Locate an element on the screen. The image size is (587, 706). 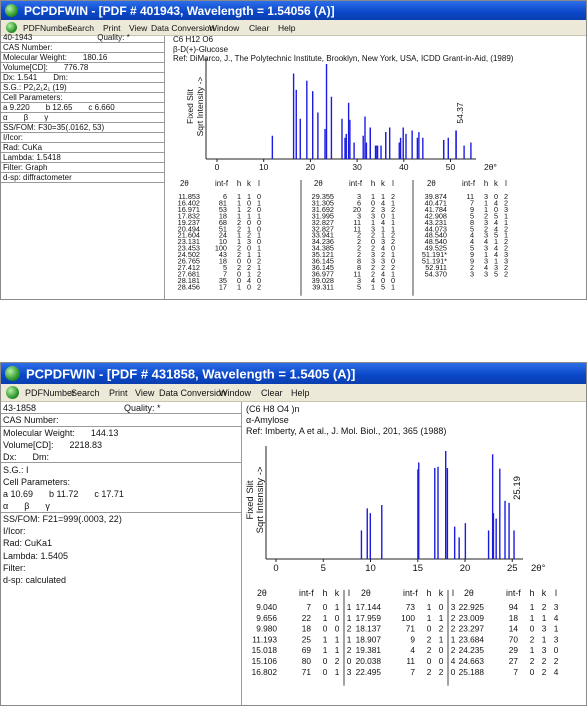
info-text: c 6.660 is located at coordinates (101, 107).